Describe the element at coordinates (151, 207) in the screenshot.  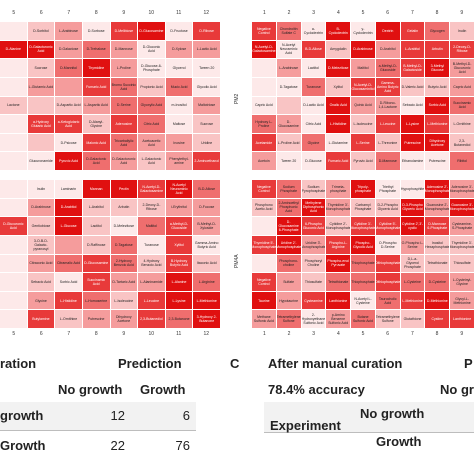
I see `heatmap-cell: 2-Deoxy-D-Ribose` at that location.